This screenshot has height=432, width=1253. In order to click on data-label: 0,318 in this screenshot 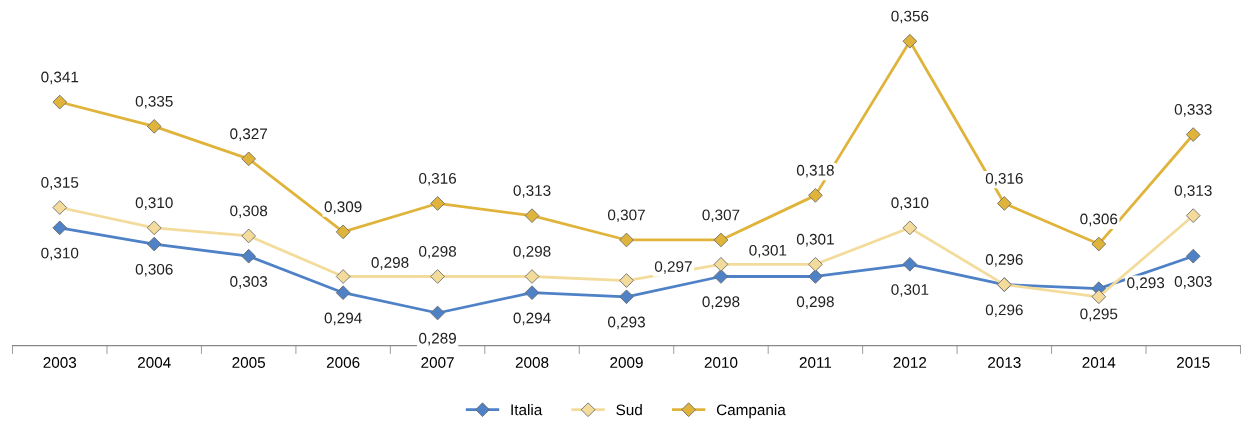, I will do `click(815, 171)`.